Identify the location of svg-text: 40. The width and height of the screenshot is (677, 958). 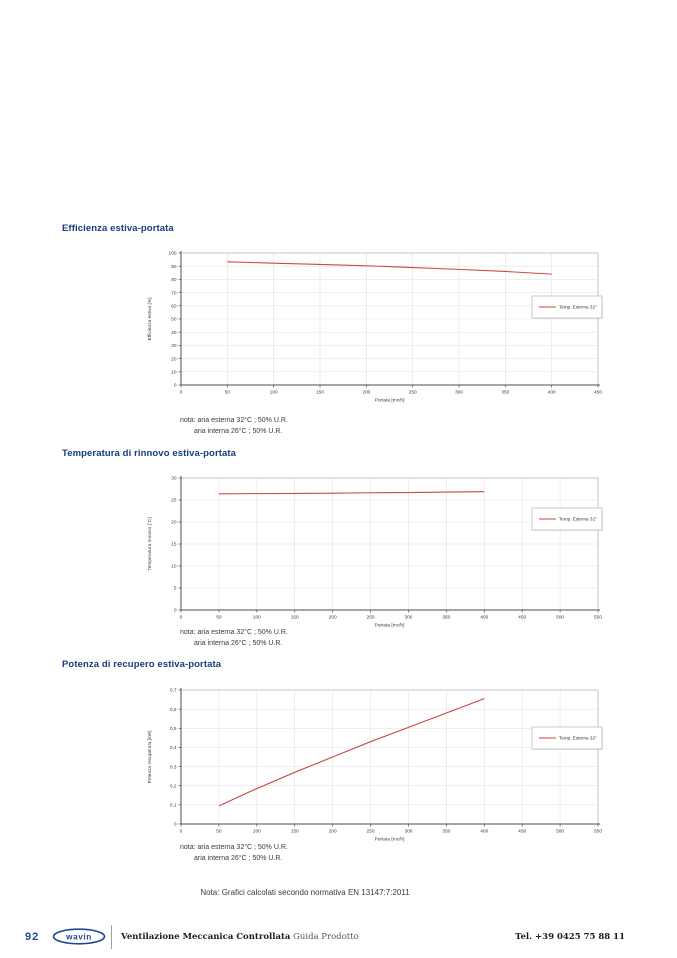
(174, 333).